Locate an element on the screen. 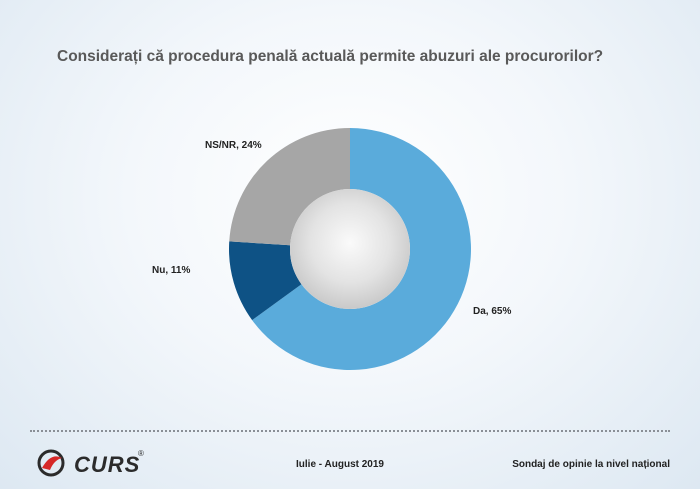  footer-divider is located at coordinates (350, 431).